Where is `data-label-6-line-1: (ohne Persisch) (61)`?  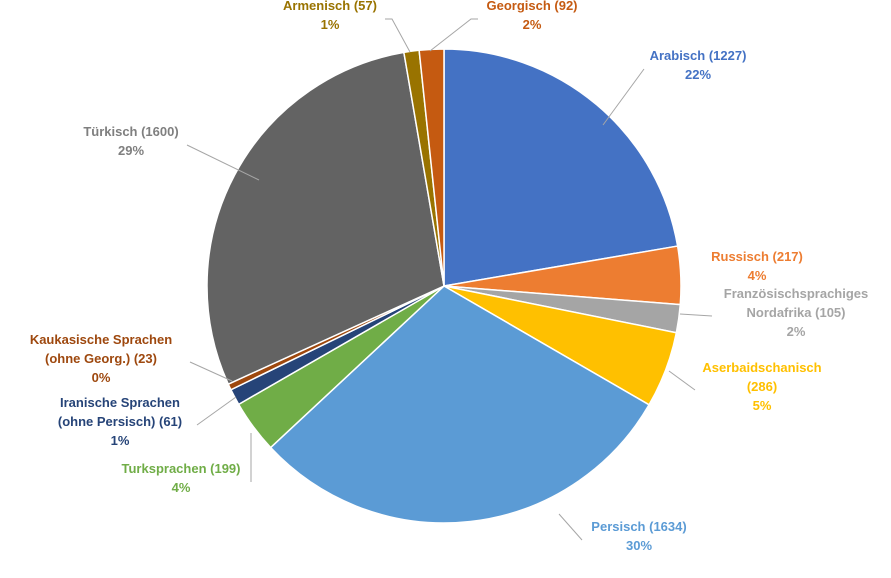 data-label-6-line-1: (ohne Persisch) (61) is located at coordinates (120, 421).